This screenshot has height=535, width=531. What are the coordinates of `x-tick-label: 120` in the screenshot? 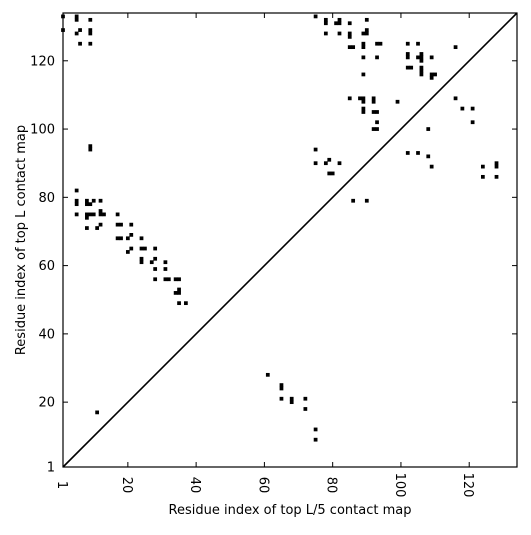 It's located at (467, 485).